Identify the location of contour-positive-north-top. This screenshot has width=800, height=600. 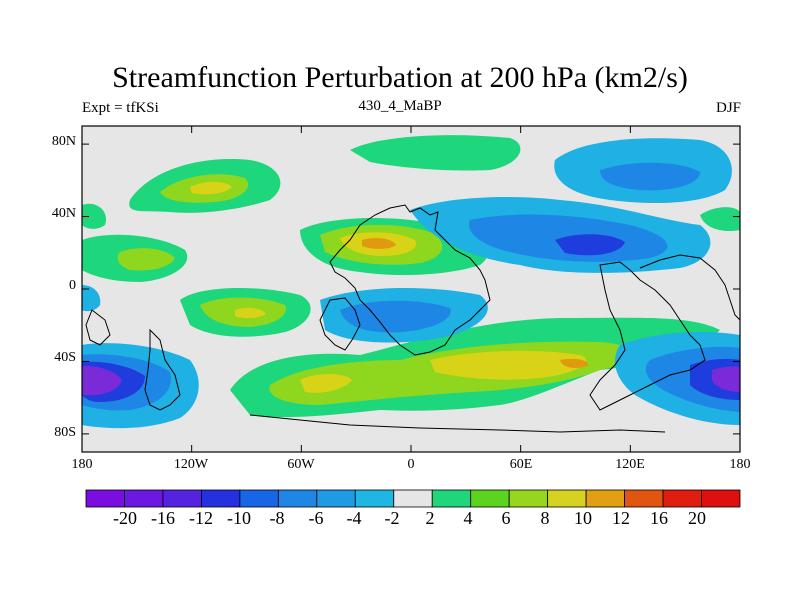
(435, 153).